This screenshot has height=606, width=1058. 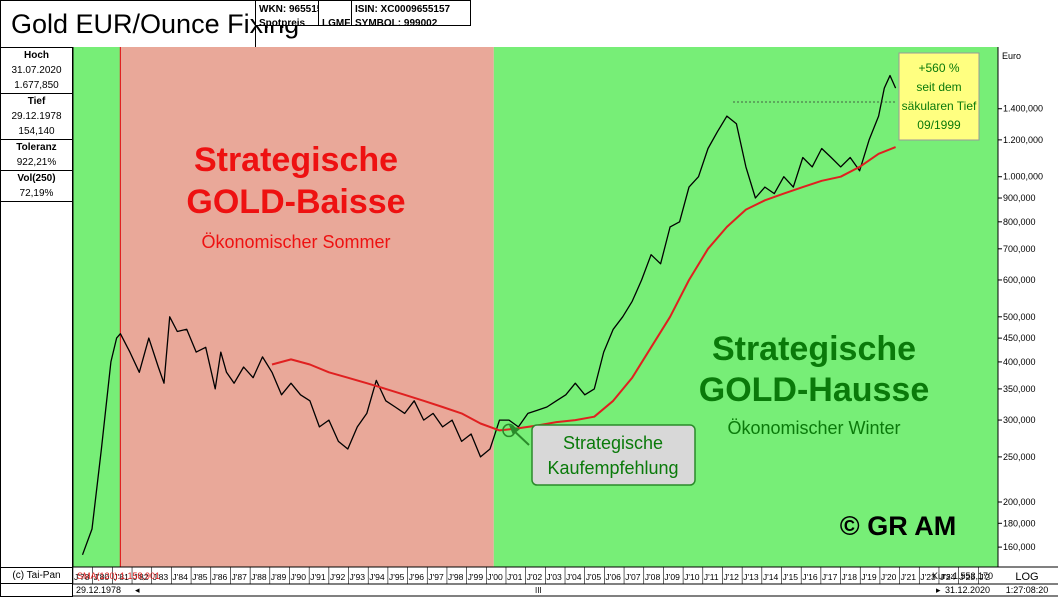 I want to click on x-tick-label: J'97, so click(x=436, y=577).